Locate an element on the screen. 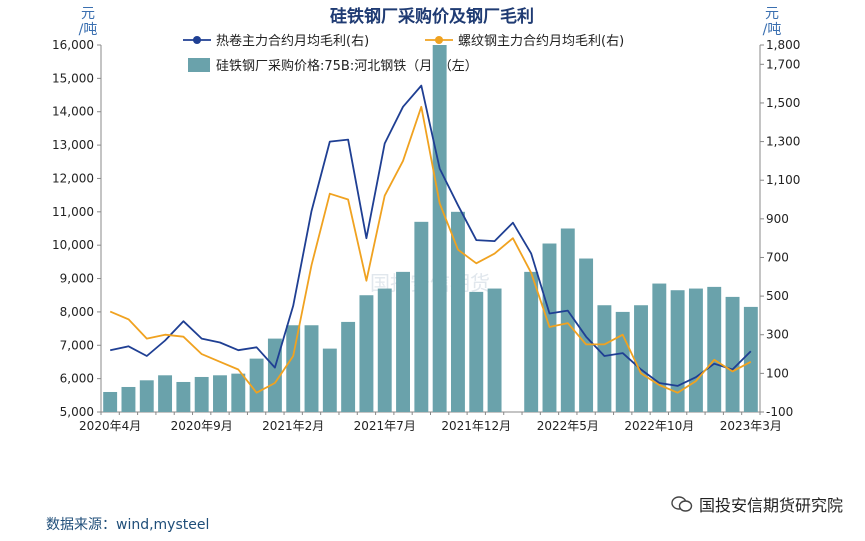 This screenshot has width=865, height=541. y-left-tick-label: 8,000 is located at coordinates (77, 312).